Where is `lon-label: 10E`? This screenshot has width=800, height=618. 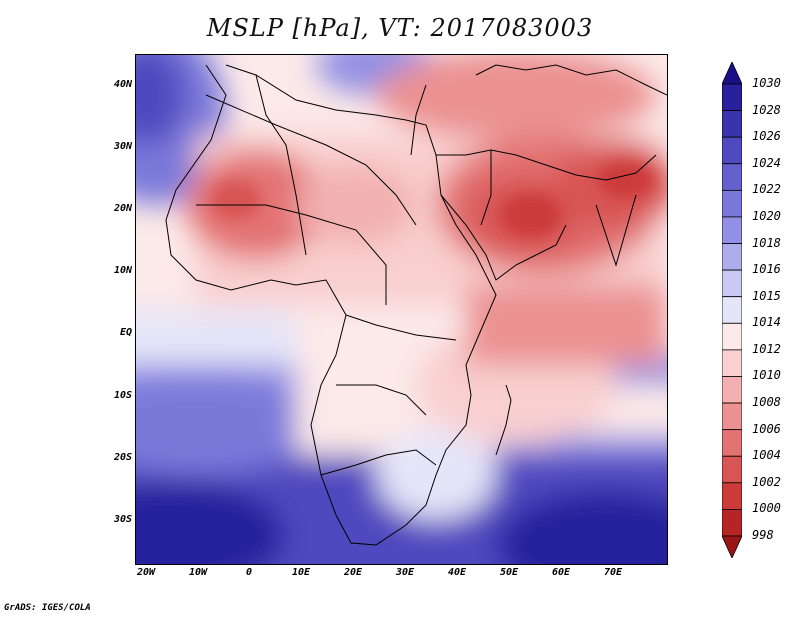 lon-label: 10E is located at coordinates (301, 572).